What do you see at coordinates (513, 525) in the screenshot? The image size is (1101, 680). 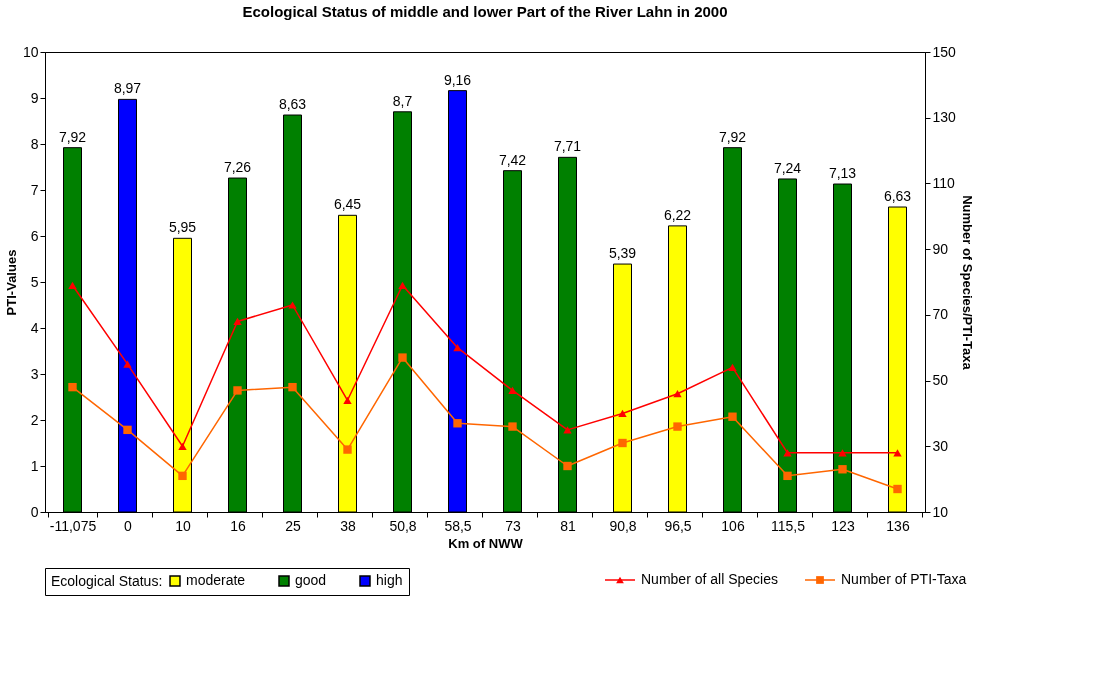 I see `x-tick-label: 73` at bounding box center [513, 525].